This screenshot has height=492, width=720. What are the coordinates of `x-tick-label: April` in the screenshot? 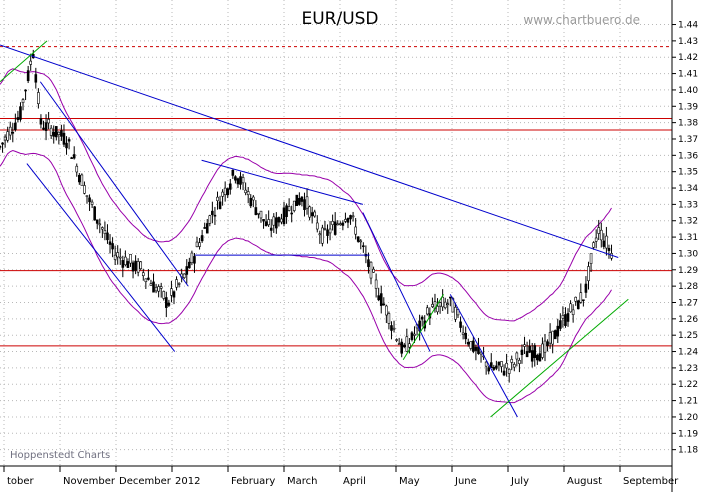 It's located at (354, 481).